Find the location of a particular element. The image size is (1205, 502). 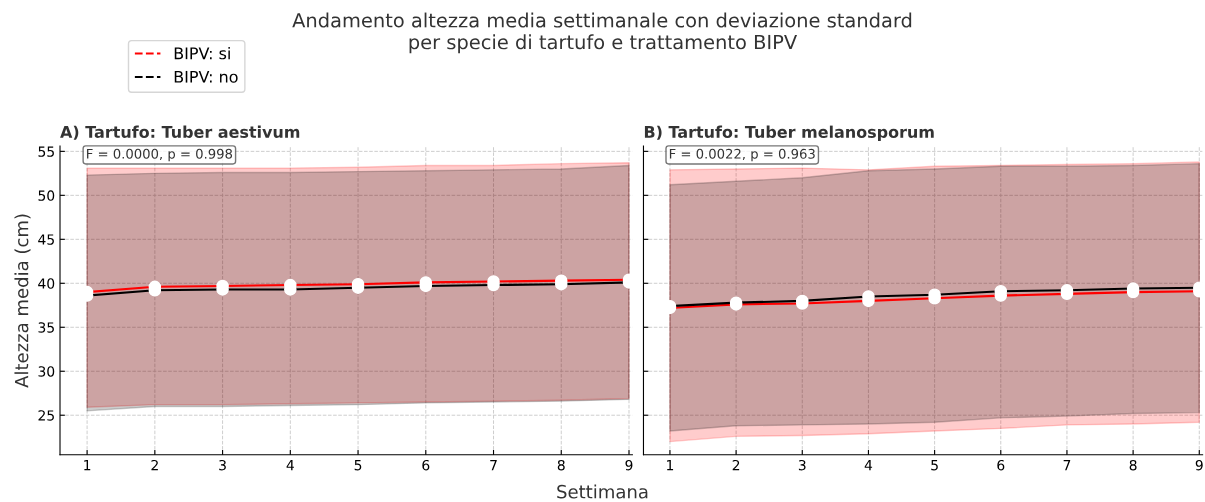

chart-title: A) Tartufo: Tuber aestivum is located at coordinates (180, 132).